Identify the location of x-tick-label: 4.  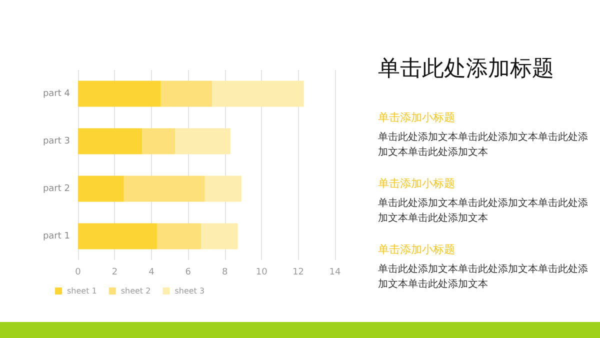
(151, 273).